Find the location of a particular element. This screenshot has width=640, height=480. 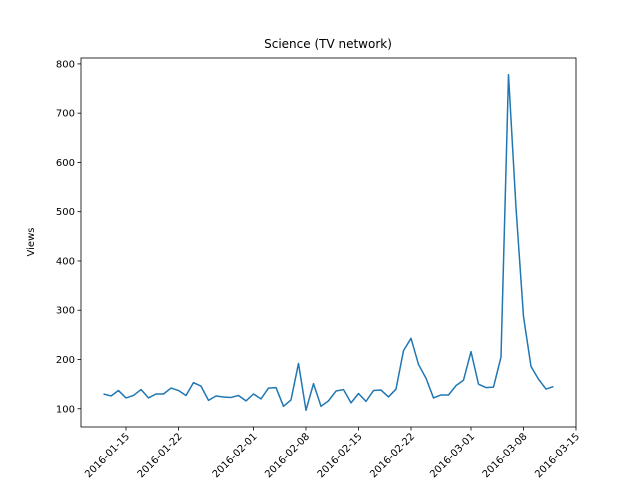

x-tick-label: 2016-03-08 is located at coordinates (505, 455).